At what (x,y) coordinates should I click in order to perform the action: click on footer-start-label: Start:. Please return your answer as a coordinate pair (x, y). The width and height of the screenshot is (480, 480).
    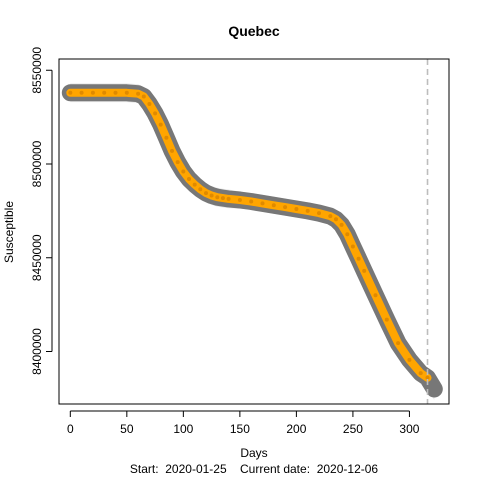
    Looking at the image, I should click on (144, 469).